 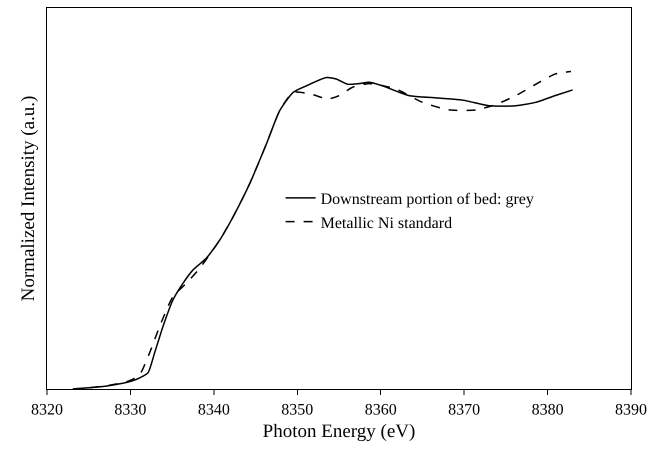 I want to click on x-tick-label: 8320, so click(x=47, y=409).